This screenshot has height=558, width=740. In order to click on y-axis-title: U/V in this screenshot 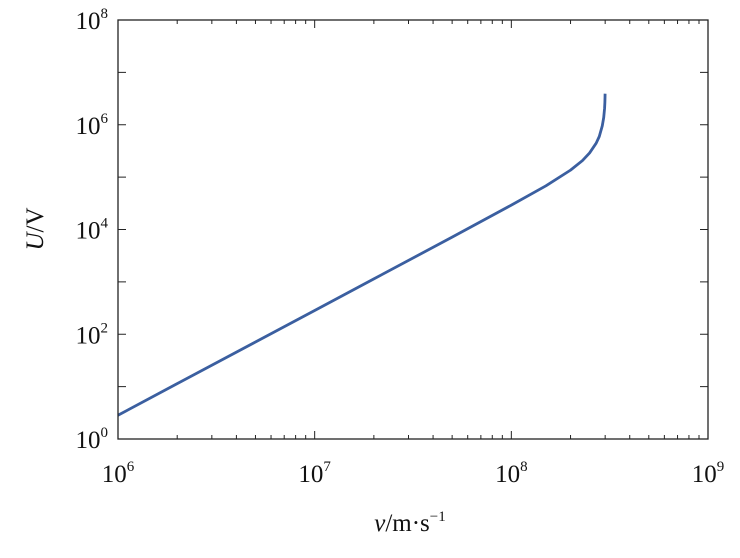, I will do `click(35, 228)`.